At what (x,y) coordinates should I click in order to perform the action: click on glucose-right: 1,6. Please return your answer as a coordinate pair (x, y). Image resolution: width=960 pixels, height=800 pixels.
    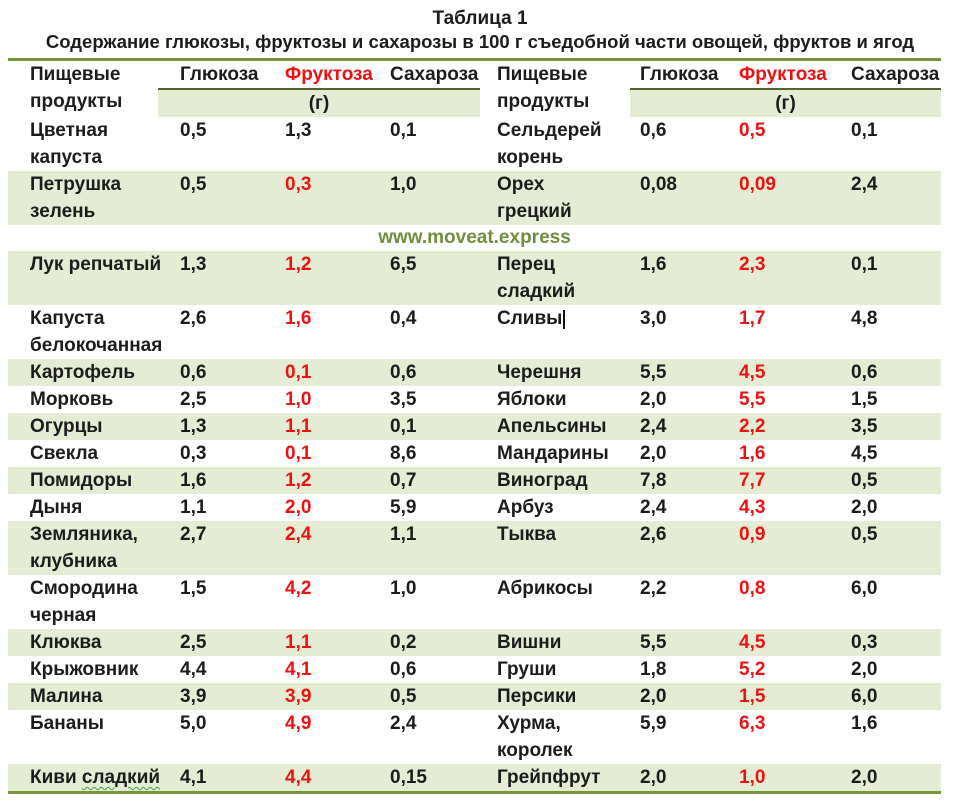
    Looking at the image, I should click on (679, 278).